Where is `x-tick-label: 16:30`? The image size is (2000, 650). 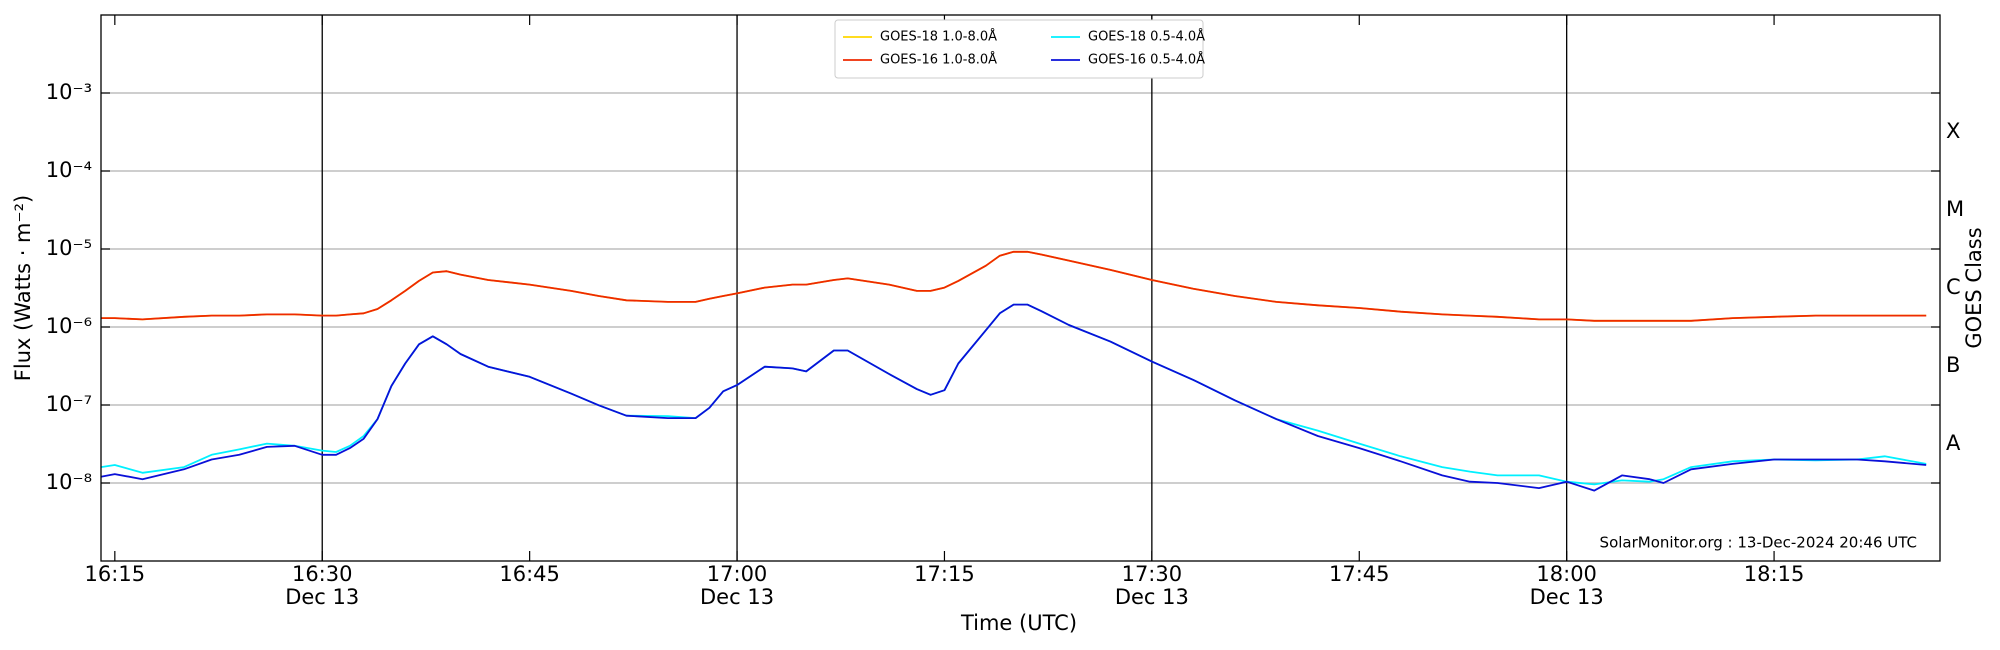
x-tick-label: 16:30 is located at coordinates (322, 574).